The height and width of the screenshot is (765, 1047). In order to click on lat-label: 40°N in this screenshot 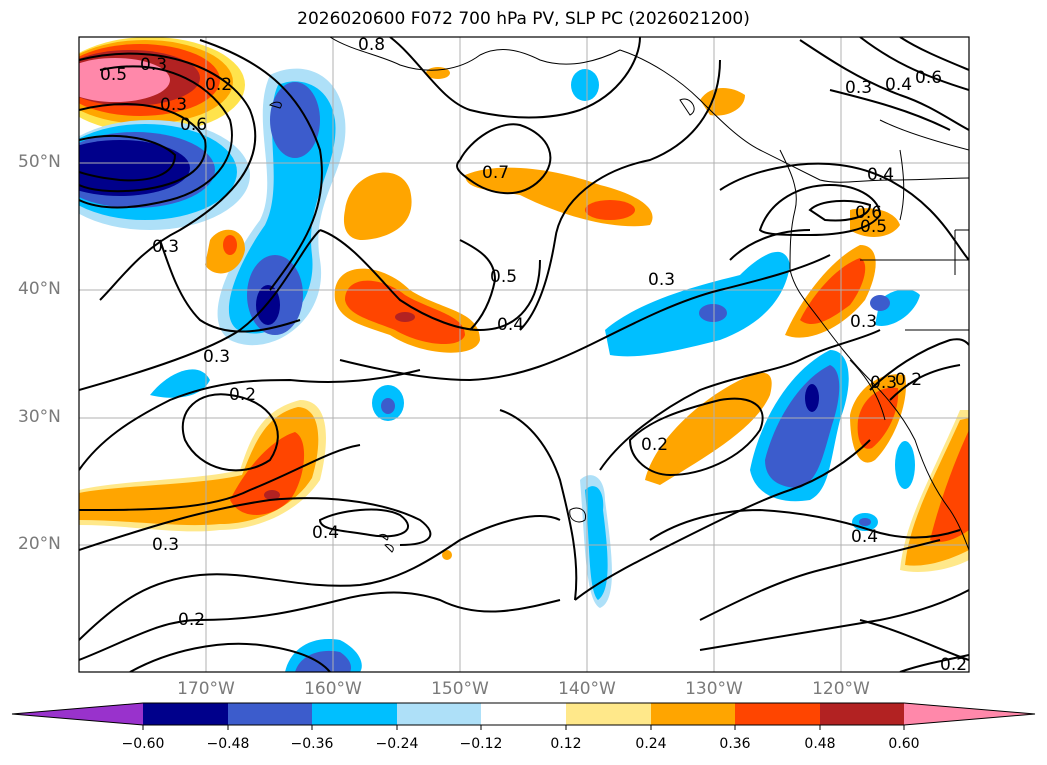, I will do `click(39, 289)`.